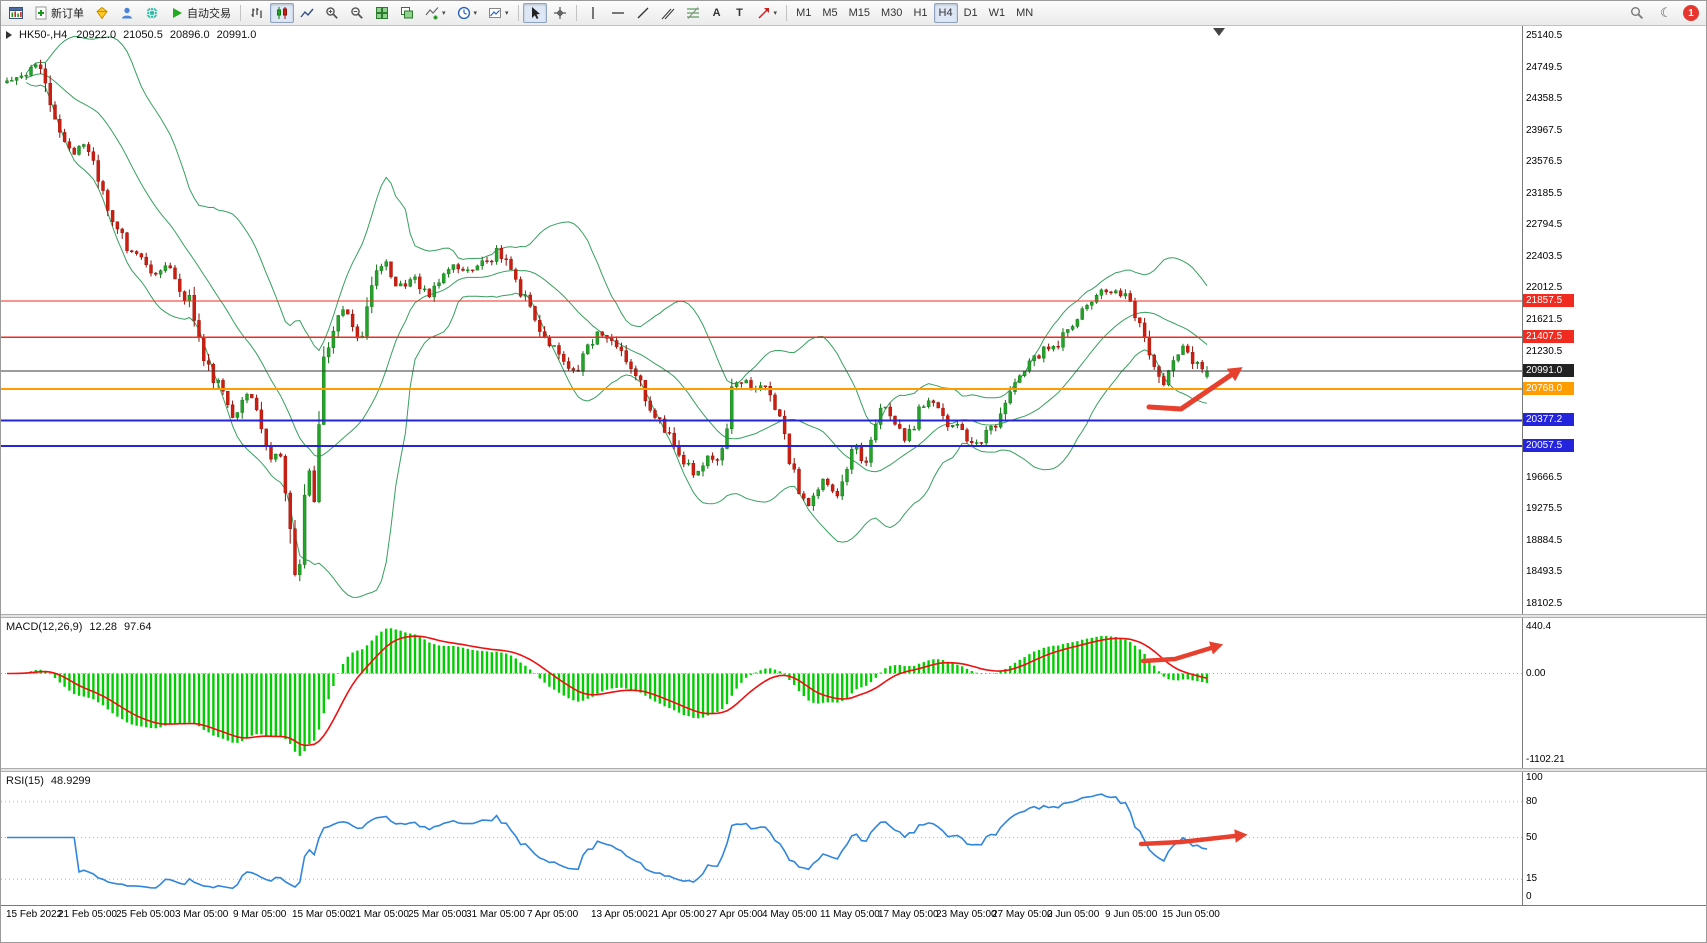 This screenshot has width=1707, height=943. What do you see at coordinates (357, 13) in the screenshot?
I see `zoom-out-button` at bounding box center [357, 13].